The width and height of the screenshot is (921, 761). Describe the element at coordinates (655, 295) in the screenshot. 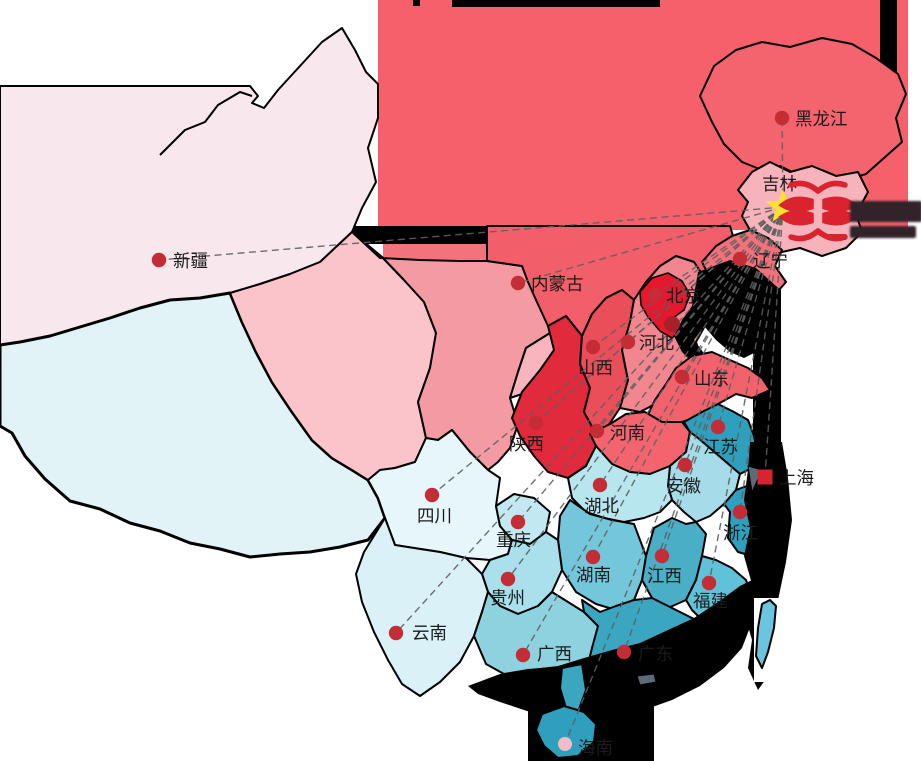

I see `capital-dot-beijing` at that location.